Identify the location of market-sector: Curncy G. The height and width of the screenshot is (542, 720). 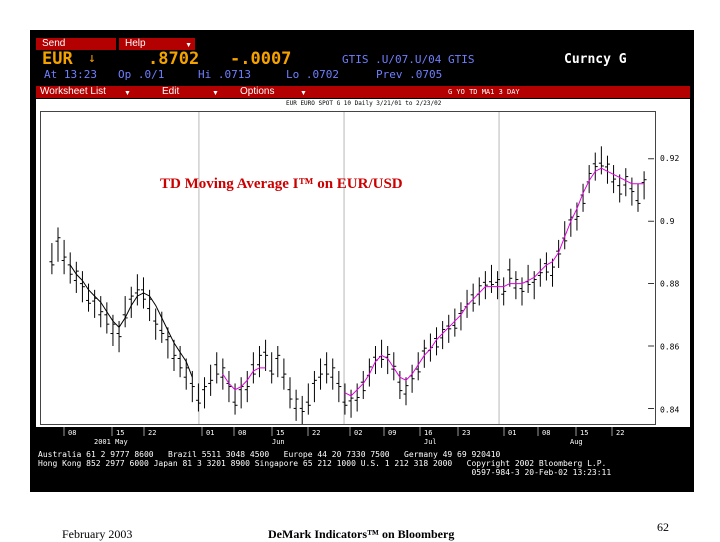
(595, 59).